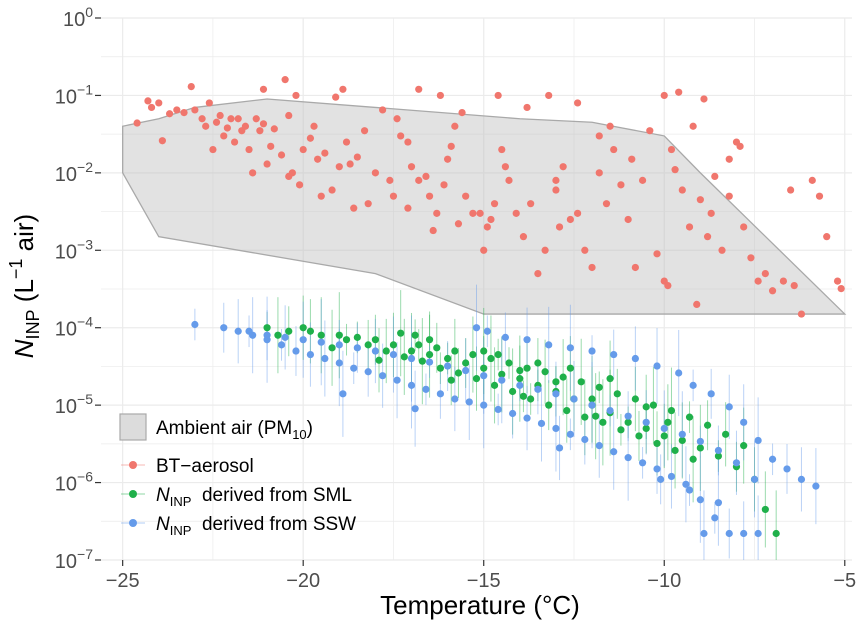  I want to click on legend-label-ambient: Ambient air (PM10), so click(234, 430).